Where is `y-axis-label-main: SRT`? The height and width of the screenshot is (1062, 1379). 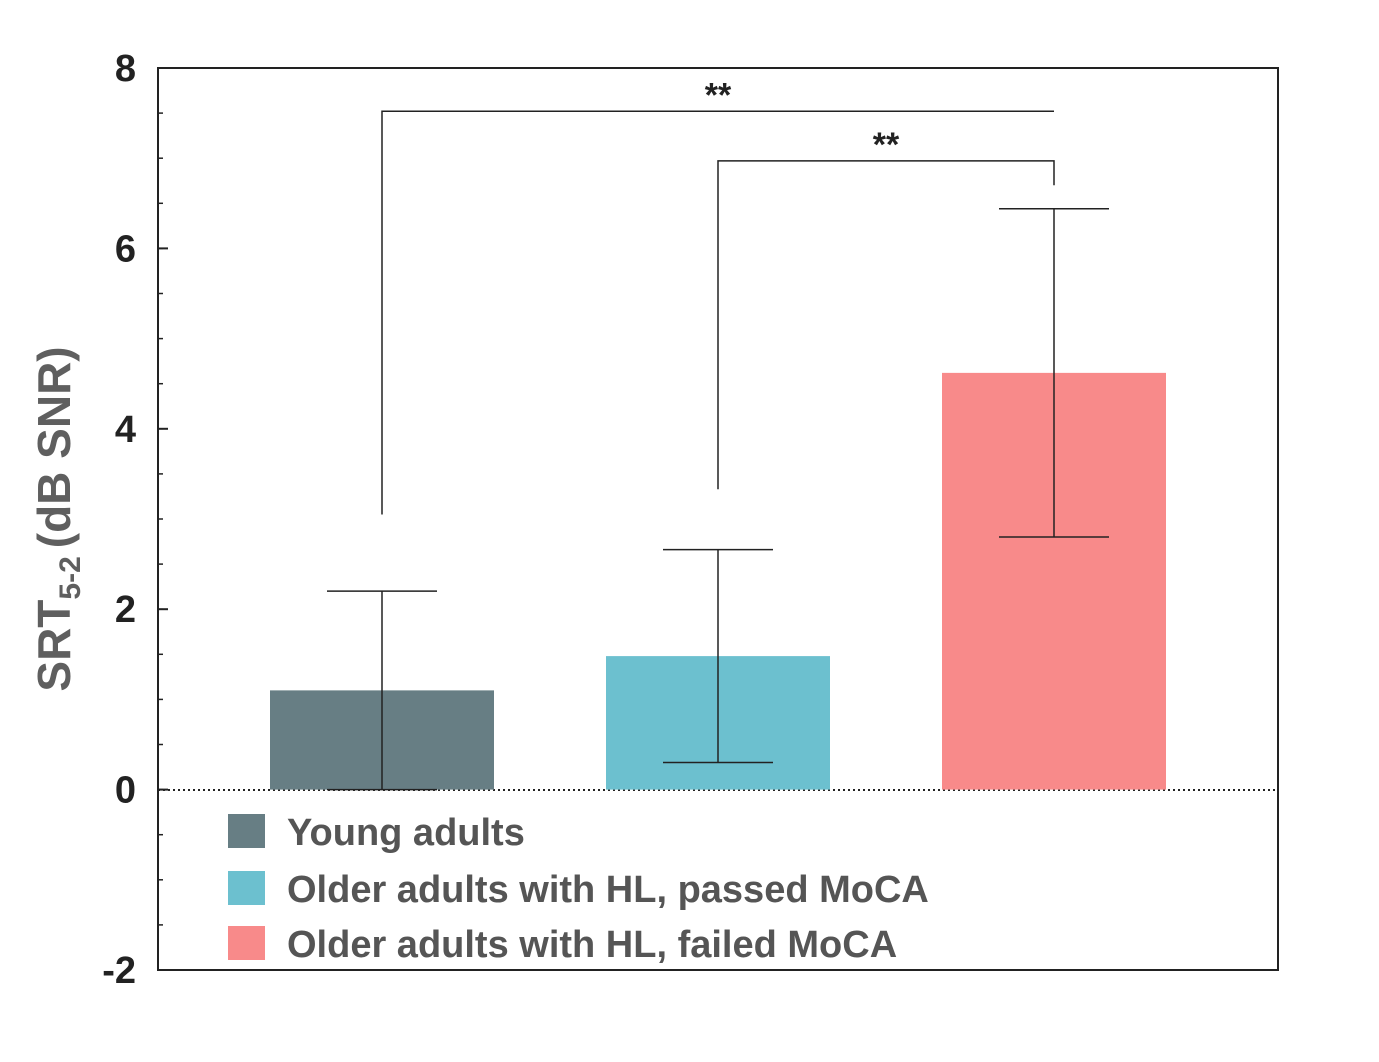 y-axis-label-main: SRT is located at coordinates (54, 646).